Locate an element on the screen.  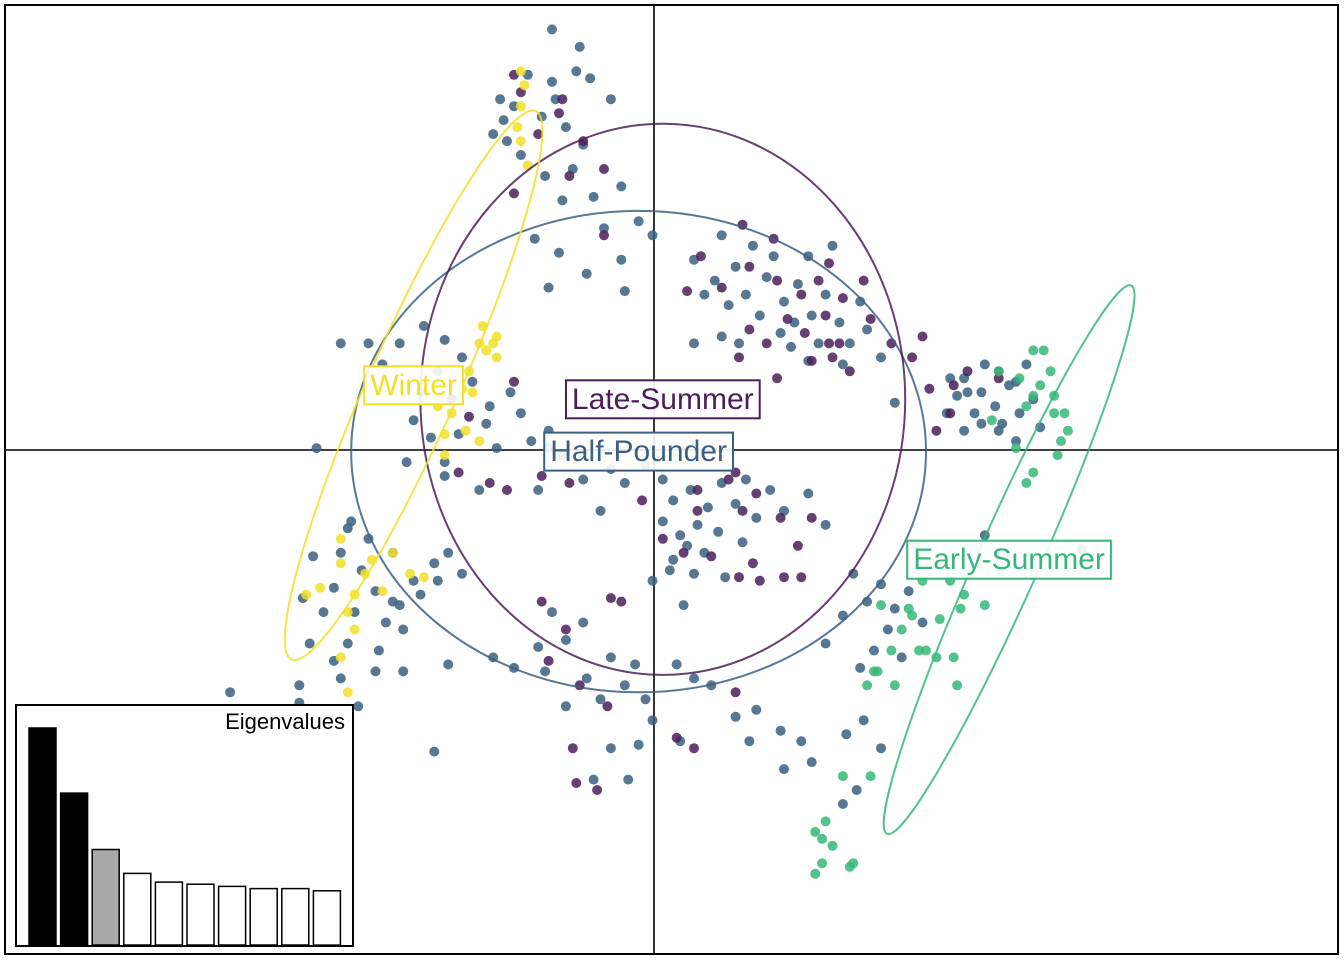
label-early-summer: Early-Summer is located at coordinates (1009, 559).